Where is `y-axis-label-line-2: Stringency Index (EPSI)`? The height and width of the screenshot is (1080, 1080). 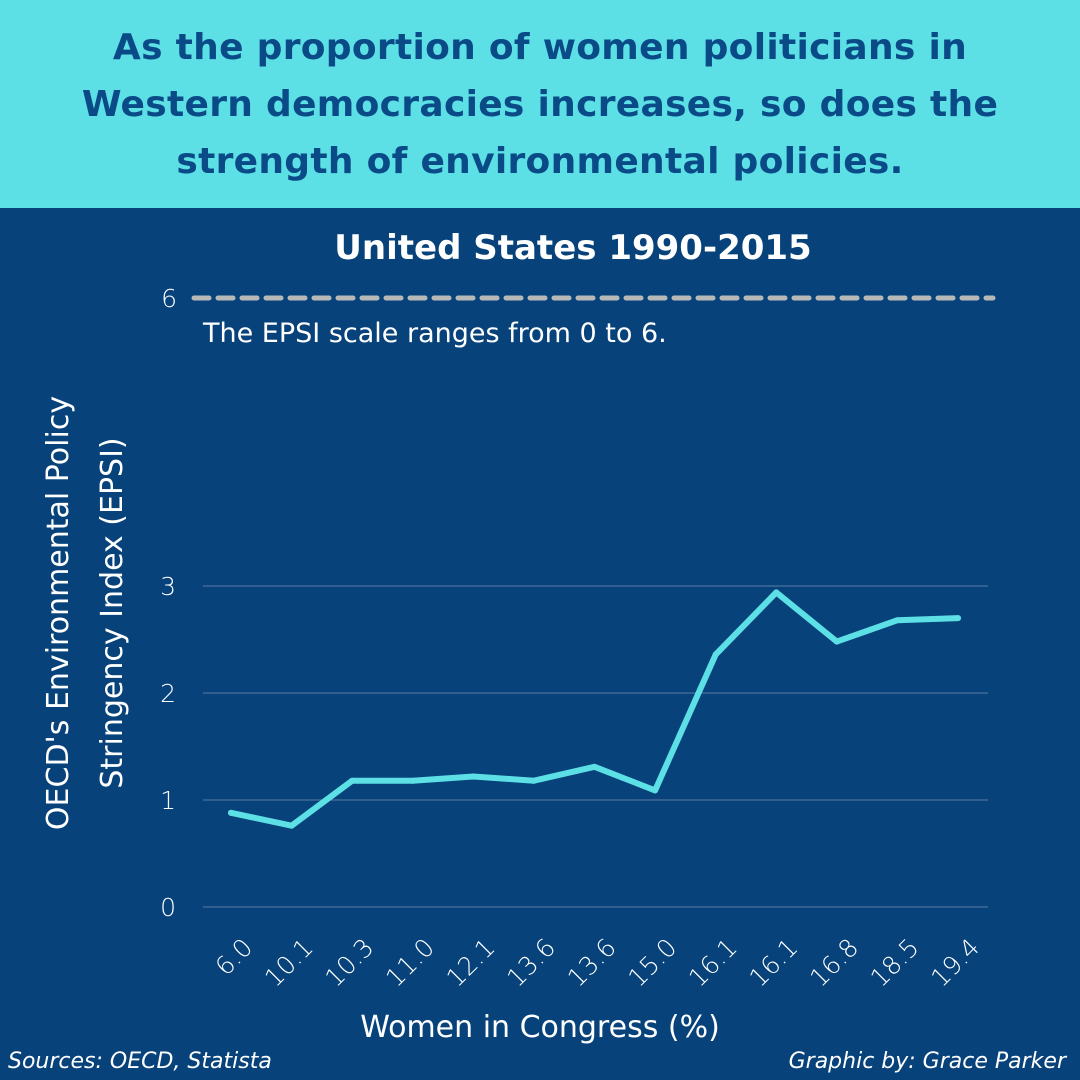
y-axis-label-line-2: Stringency Index (EPSI) is located at coordinates (112, 612).